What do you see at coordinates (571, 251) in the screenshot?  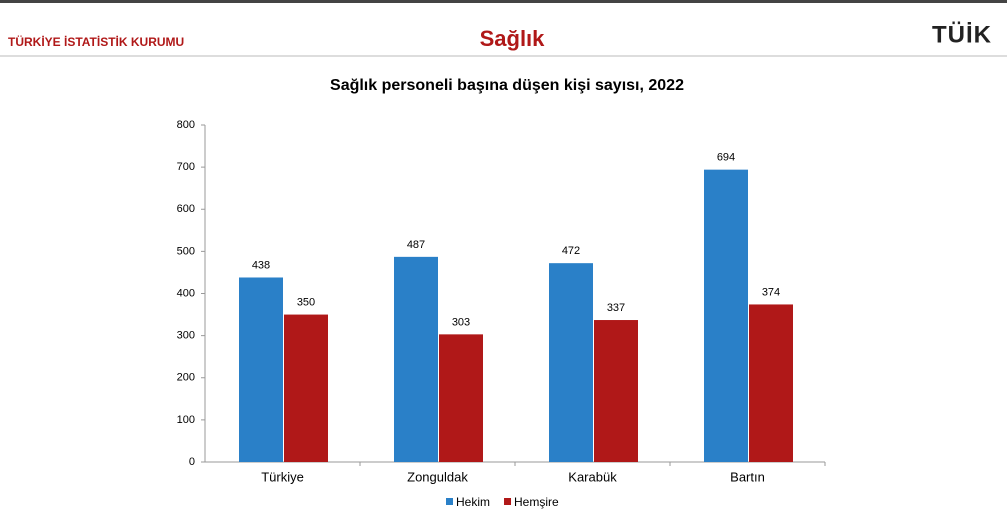 I see `data-label: 472` at bounding box center [571, 251].